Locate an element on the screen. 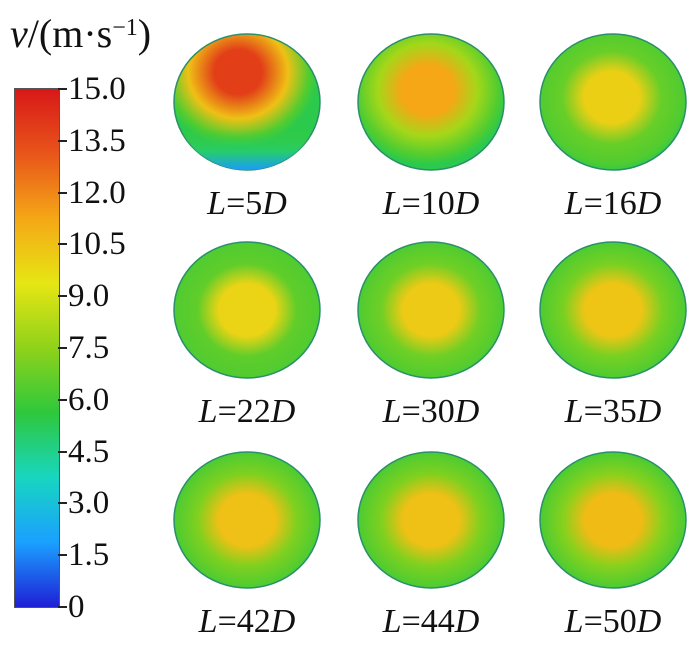  panel-label: L=10D is located at coordinates (431, 204).